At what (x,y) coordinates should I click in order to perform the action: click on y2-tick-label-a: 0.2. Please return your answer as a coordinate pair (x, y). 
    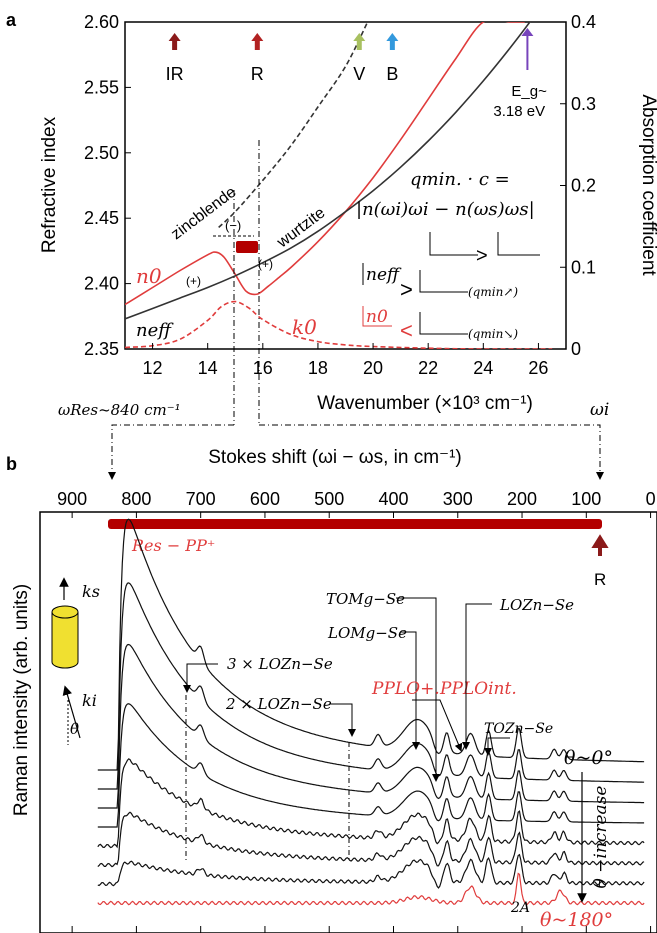
    Looking at the image, I should click on (583, 186).